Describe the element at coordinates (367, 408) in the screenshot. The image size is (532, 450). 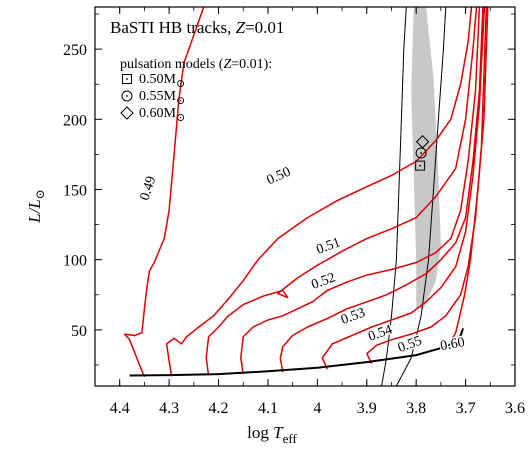
I see `x-tick-label: 3.9` at that location.